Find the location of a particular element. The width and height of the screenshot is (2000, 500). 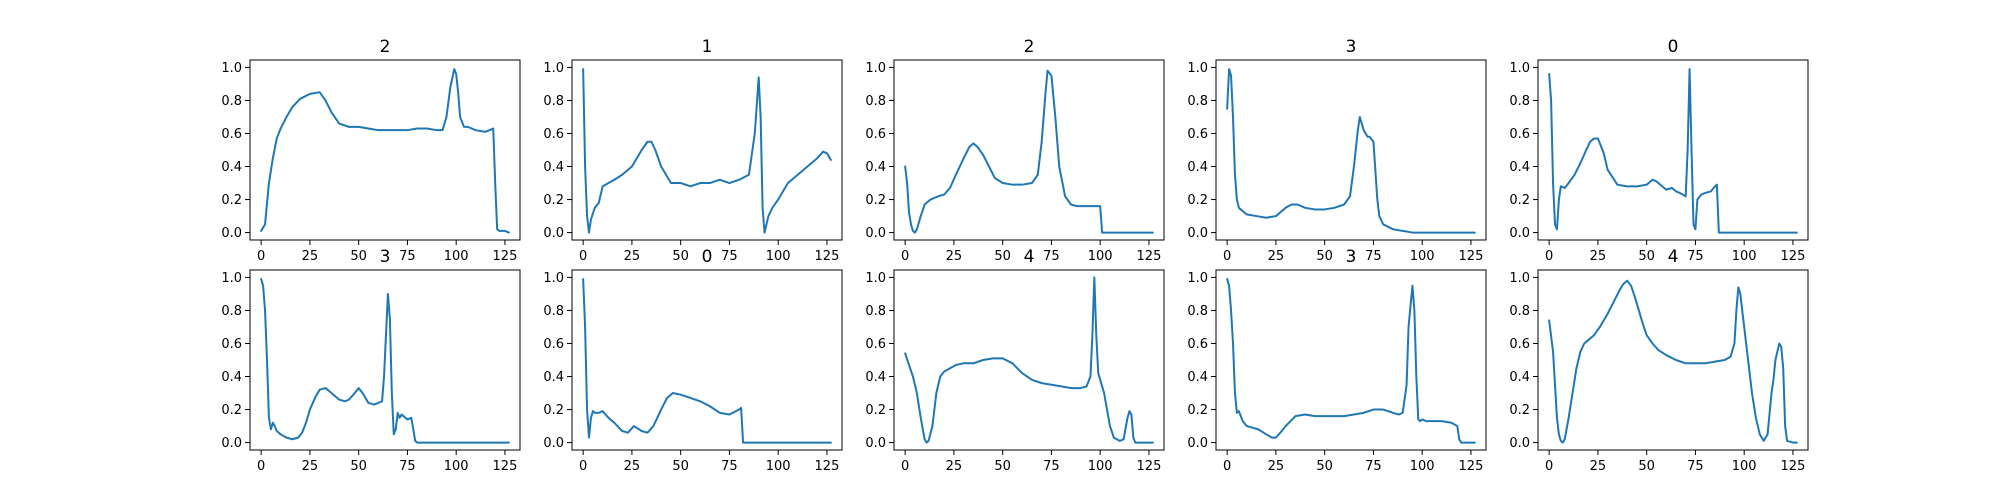

subplot-10: 4 0 25 50 75 100 125 0.0 0.2 0.4 0.6 0.8 1.0 is located at coordinates (1659, 360).